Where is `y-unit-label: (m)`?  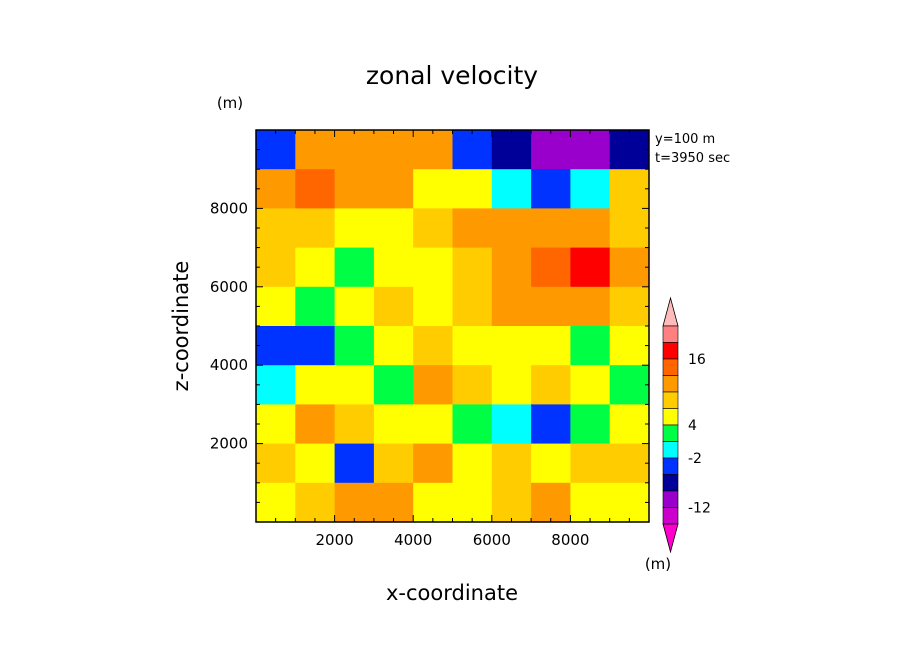
y-unit-label: (m) is located at coordinates (230, 103).